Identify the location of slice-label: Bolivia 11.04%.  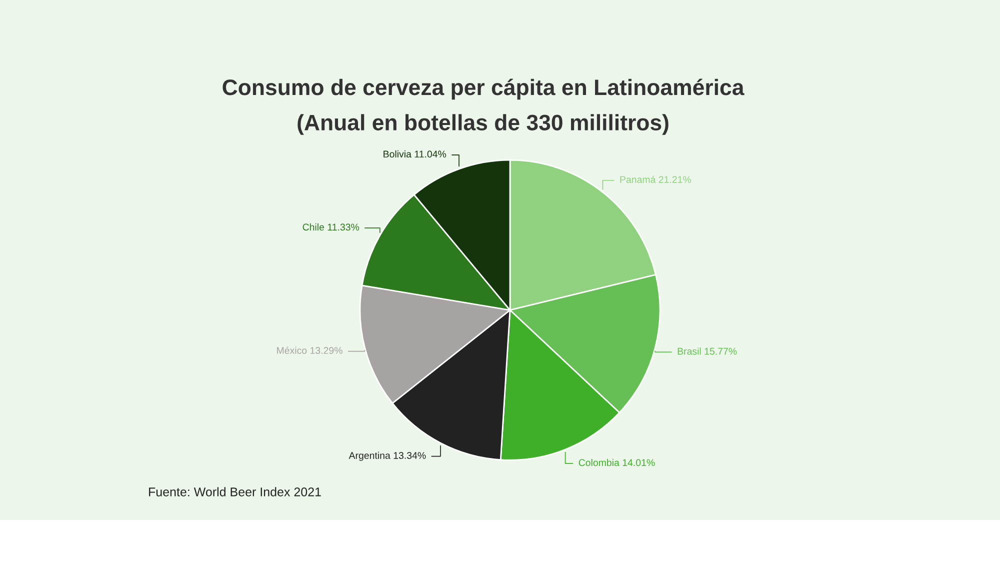
(415, 154).